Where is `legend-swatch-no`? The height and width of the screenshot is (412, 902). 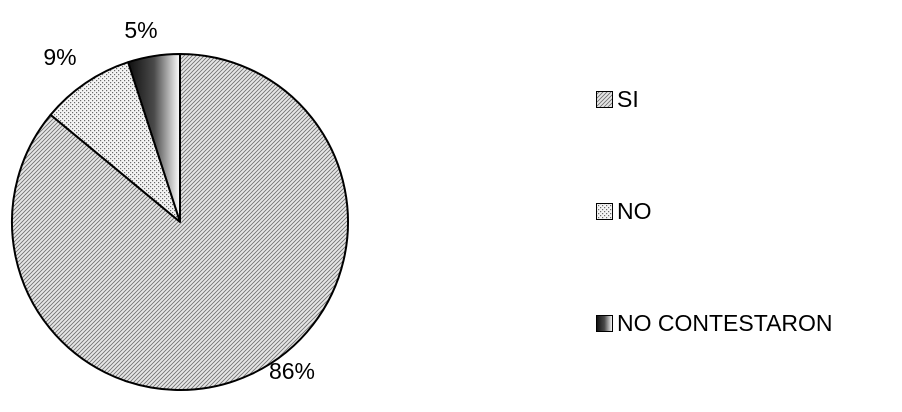 legend-swatch-no is located at coordinates (604, 211).